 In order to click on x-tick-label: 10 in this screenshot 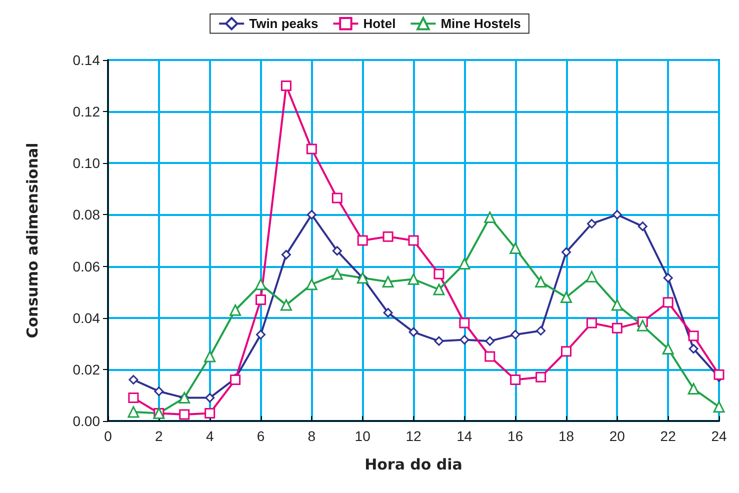, I will do `click(362, 436)`.